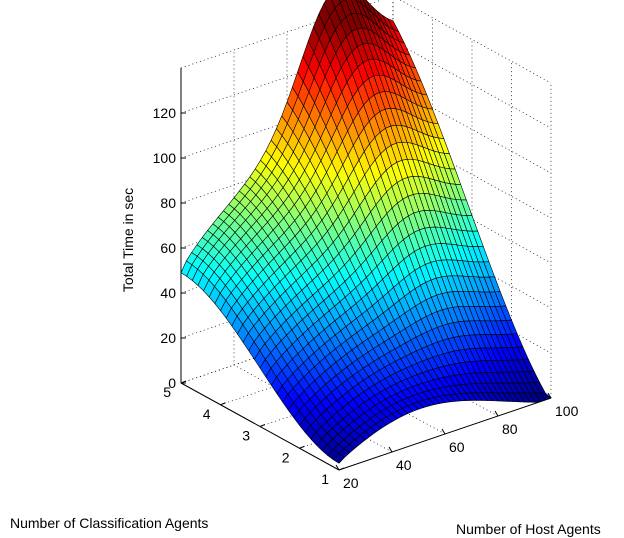  I want to click on z-tick-label: 40, so click(168, 293).